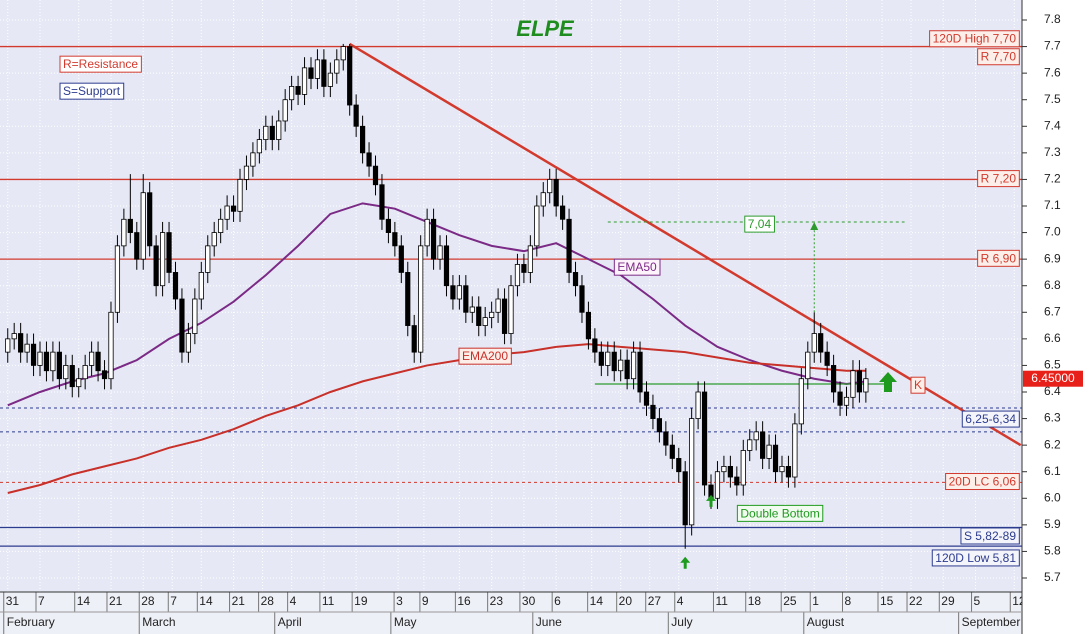 The width and height of the screenshot is (1090, 634). Describe the element at coordinates (1052, 205) in the screenshot. I see `y-tick-label: 7.1` at that location.